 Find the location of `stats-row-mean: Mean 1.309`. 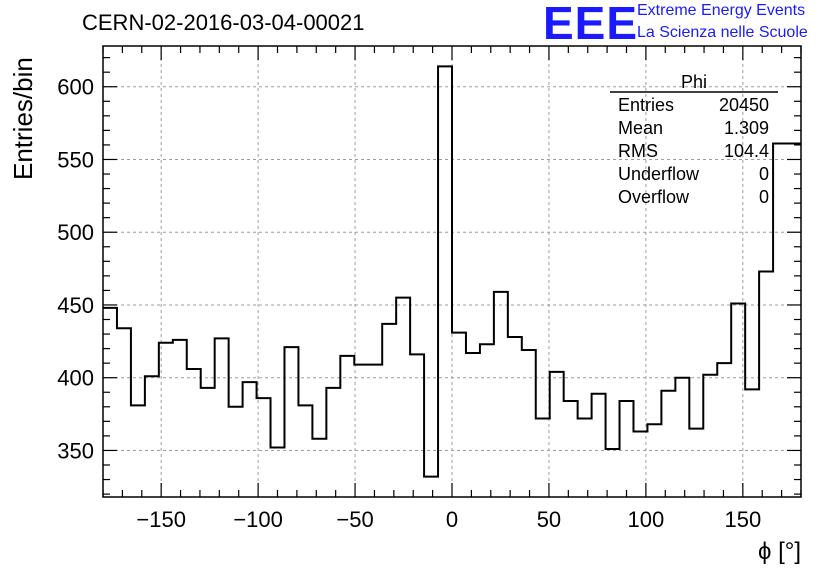

stats-row-mean: Mean 1.309 is located at coordinates (693, 128).